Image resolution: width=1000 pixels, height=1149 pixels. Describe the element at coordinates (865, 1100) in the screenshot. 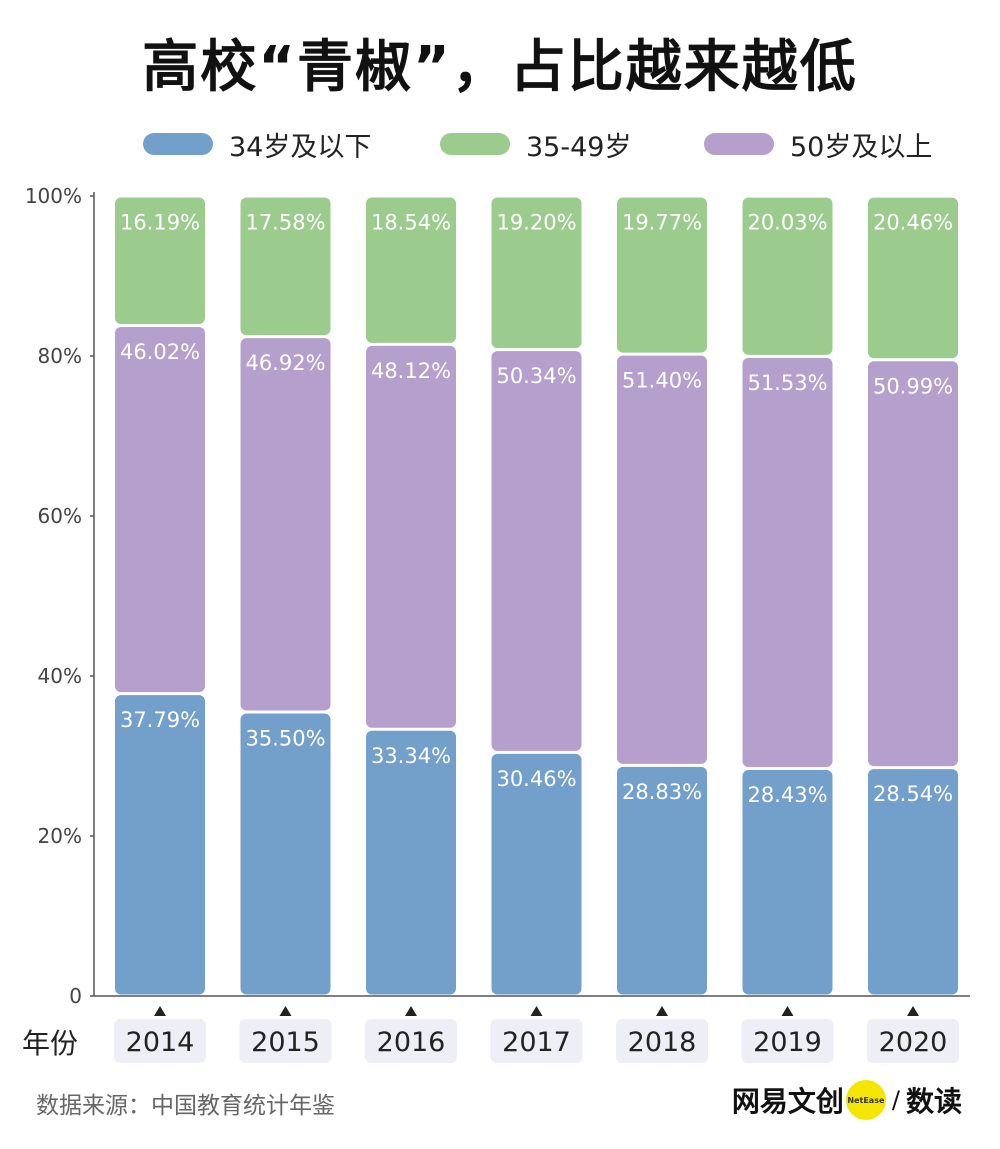

I see `brand-logo-icon: NetEase` at that location.